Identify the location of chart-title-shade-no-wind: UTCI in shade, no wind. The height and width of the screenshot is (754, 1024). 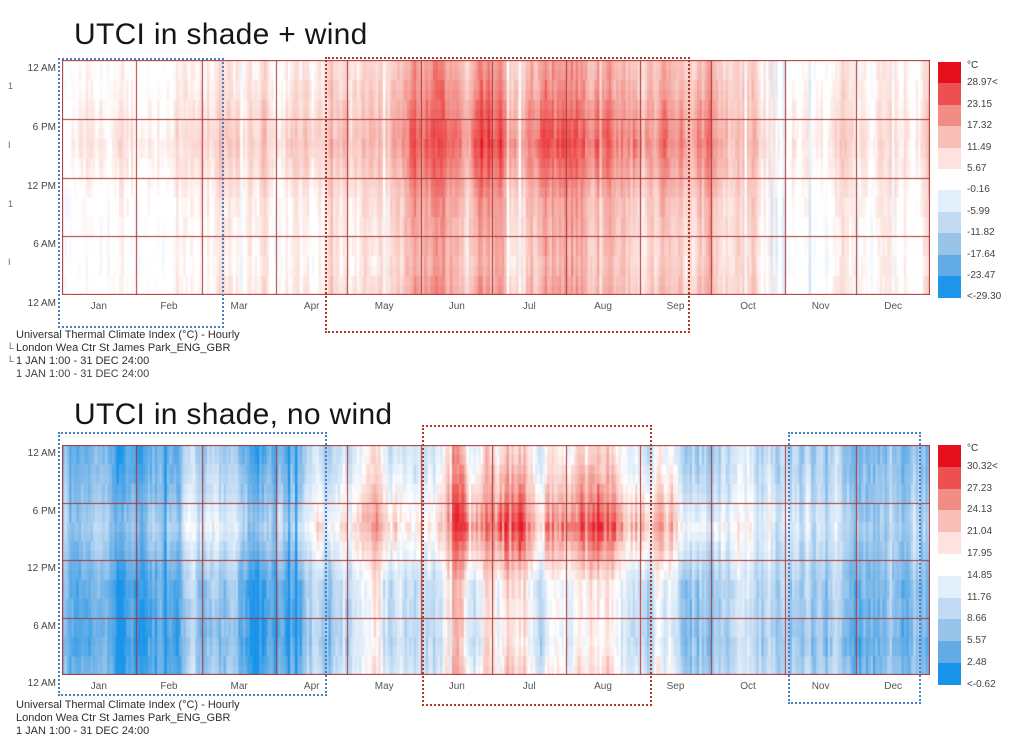
(233, 414).